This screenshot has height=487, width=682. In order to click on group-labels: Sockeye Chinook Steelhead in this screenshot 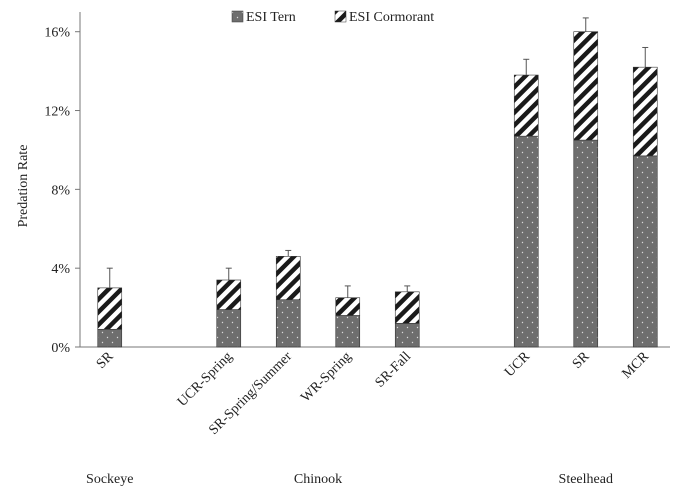, I will do `click(349, 479)`.